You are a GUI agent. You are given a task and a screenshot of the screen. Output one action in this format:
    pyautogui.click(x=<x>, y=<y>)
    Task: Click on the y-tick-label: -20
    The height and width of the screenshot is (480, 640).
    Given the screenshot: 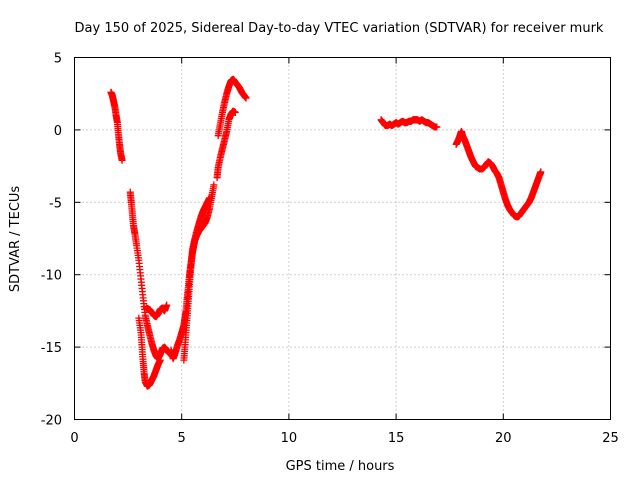 What is the action you would take?
    pyautogui.click(x=51, y=421)
    